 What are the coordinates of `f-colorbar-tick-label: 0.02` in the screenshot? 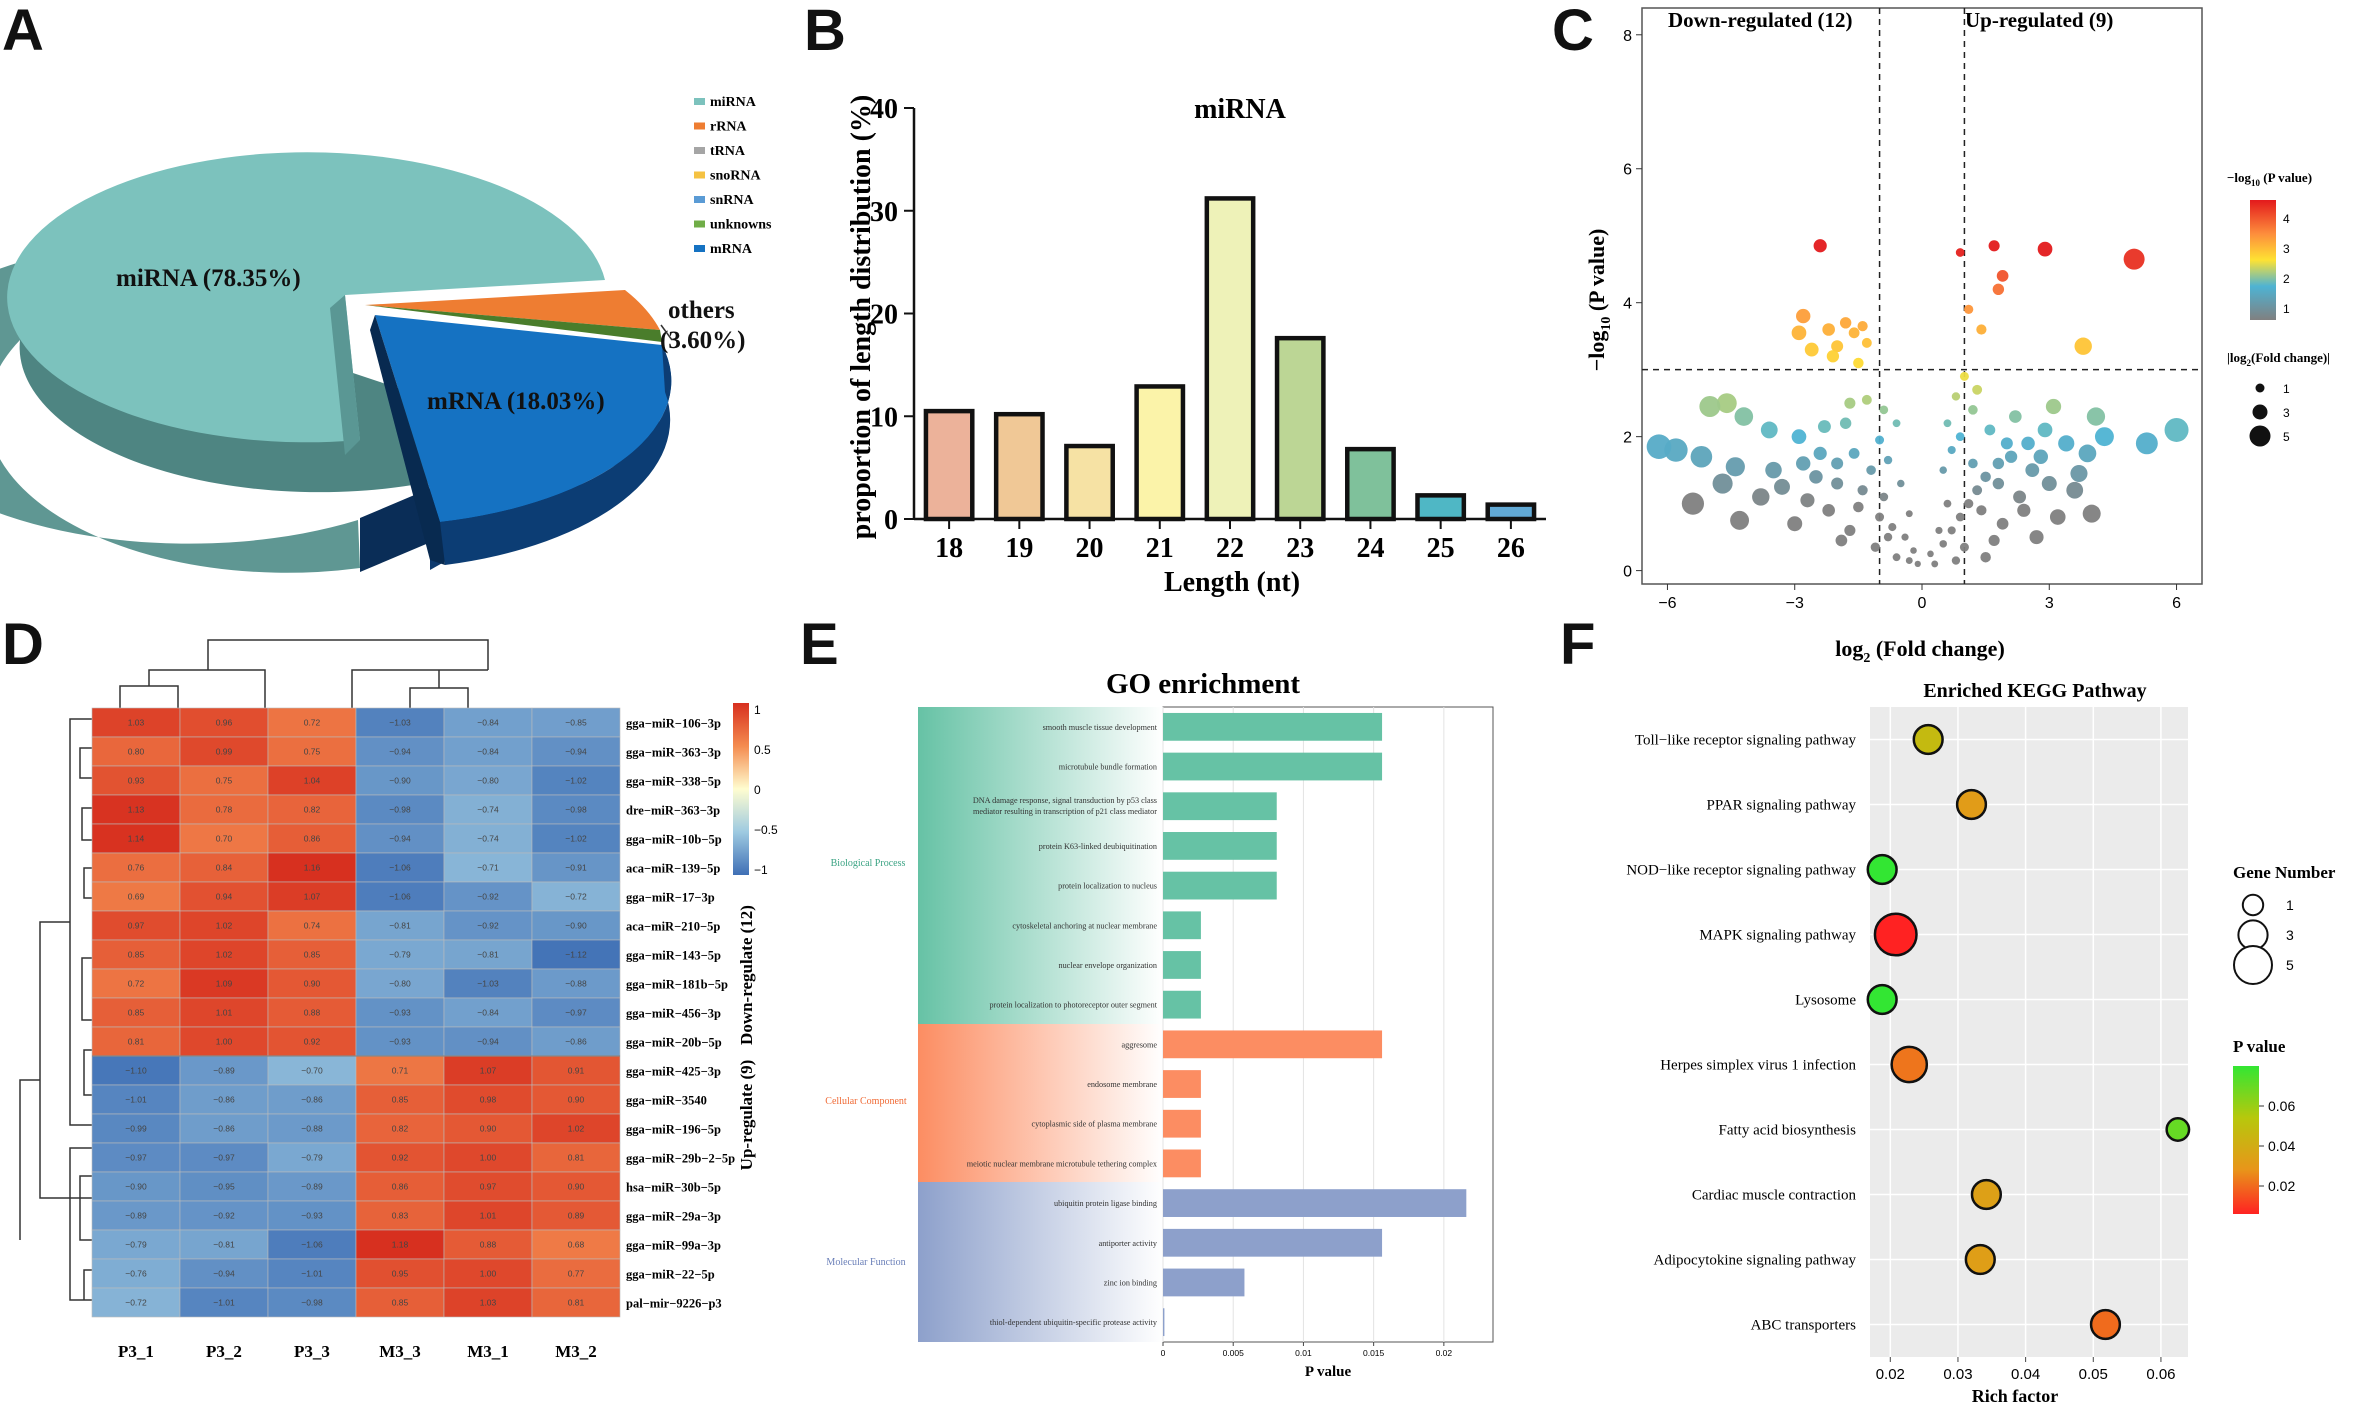 It's located at (2281, 1186).